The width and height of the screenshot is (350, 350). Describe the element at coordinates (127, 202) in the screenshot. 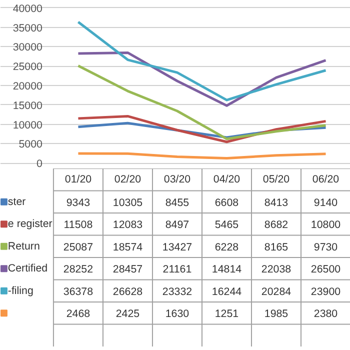

I see `data-label: 10305` at that location.